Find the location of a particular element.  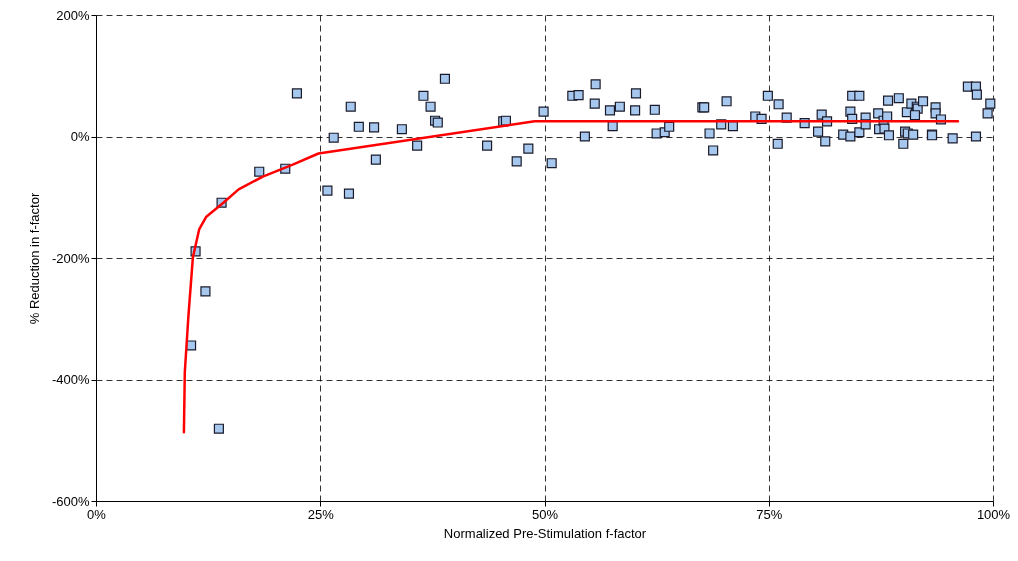

y-tick-label: -600% is located at coordinates (70, 501).